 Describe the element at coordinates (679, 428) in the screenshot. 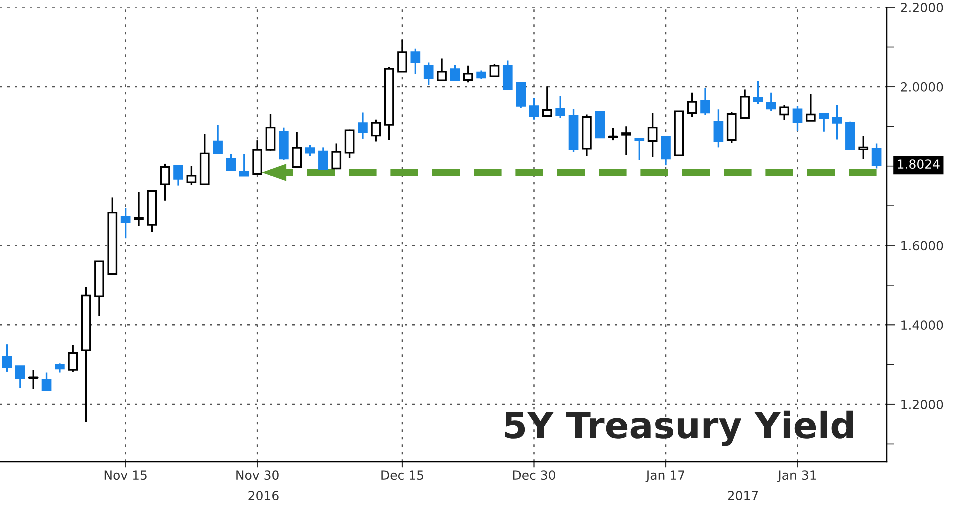

I see `text: 5Y Treasury Yield` at that location.